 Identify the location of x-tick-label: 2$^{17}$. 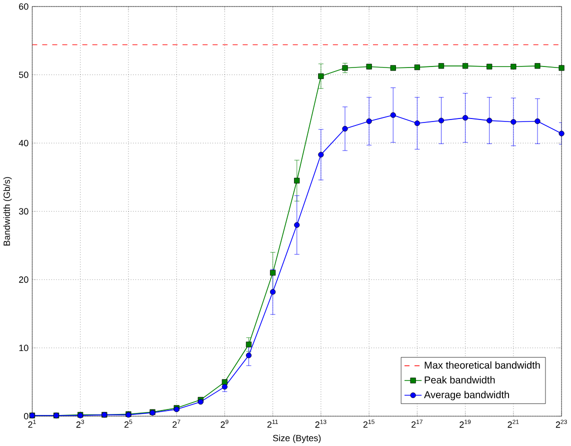
(417, 424).